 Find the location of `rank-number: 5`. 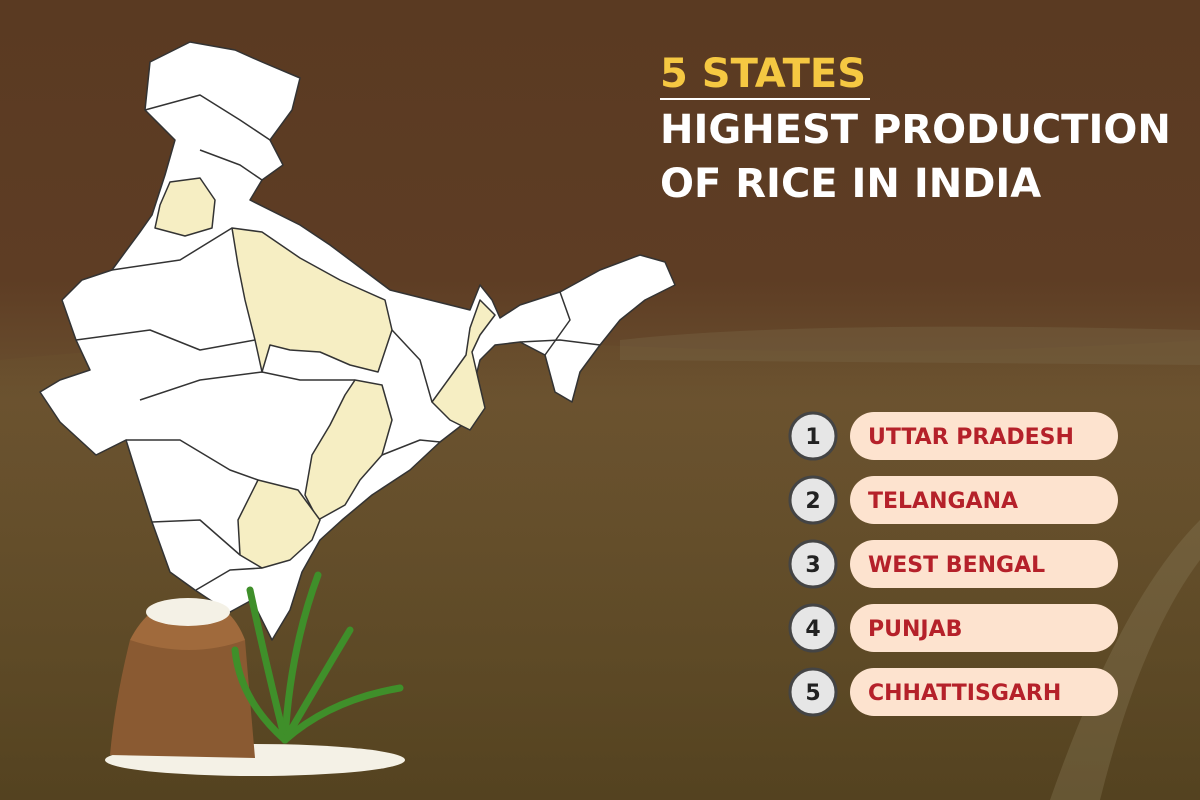

rank-number: 5 is located at coordinates (812, 693).